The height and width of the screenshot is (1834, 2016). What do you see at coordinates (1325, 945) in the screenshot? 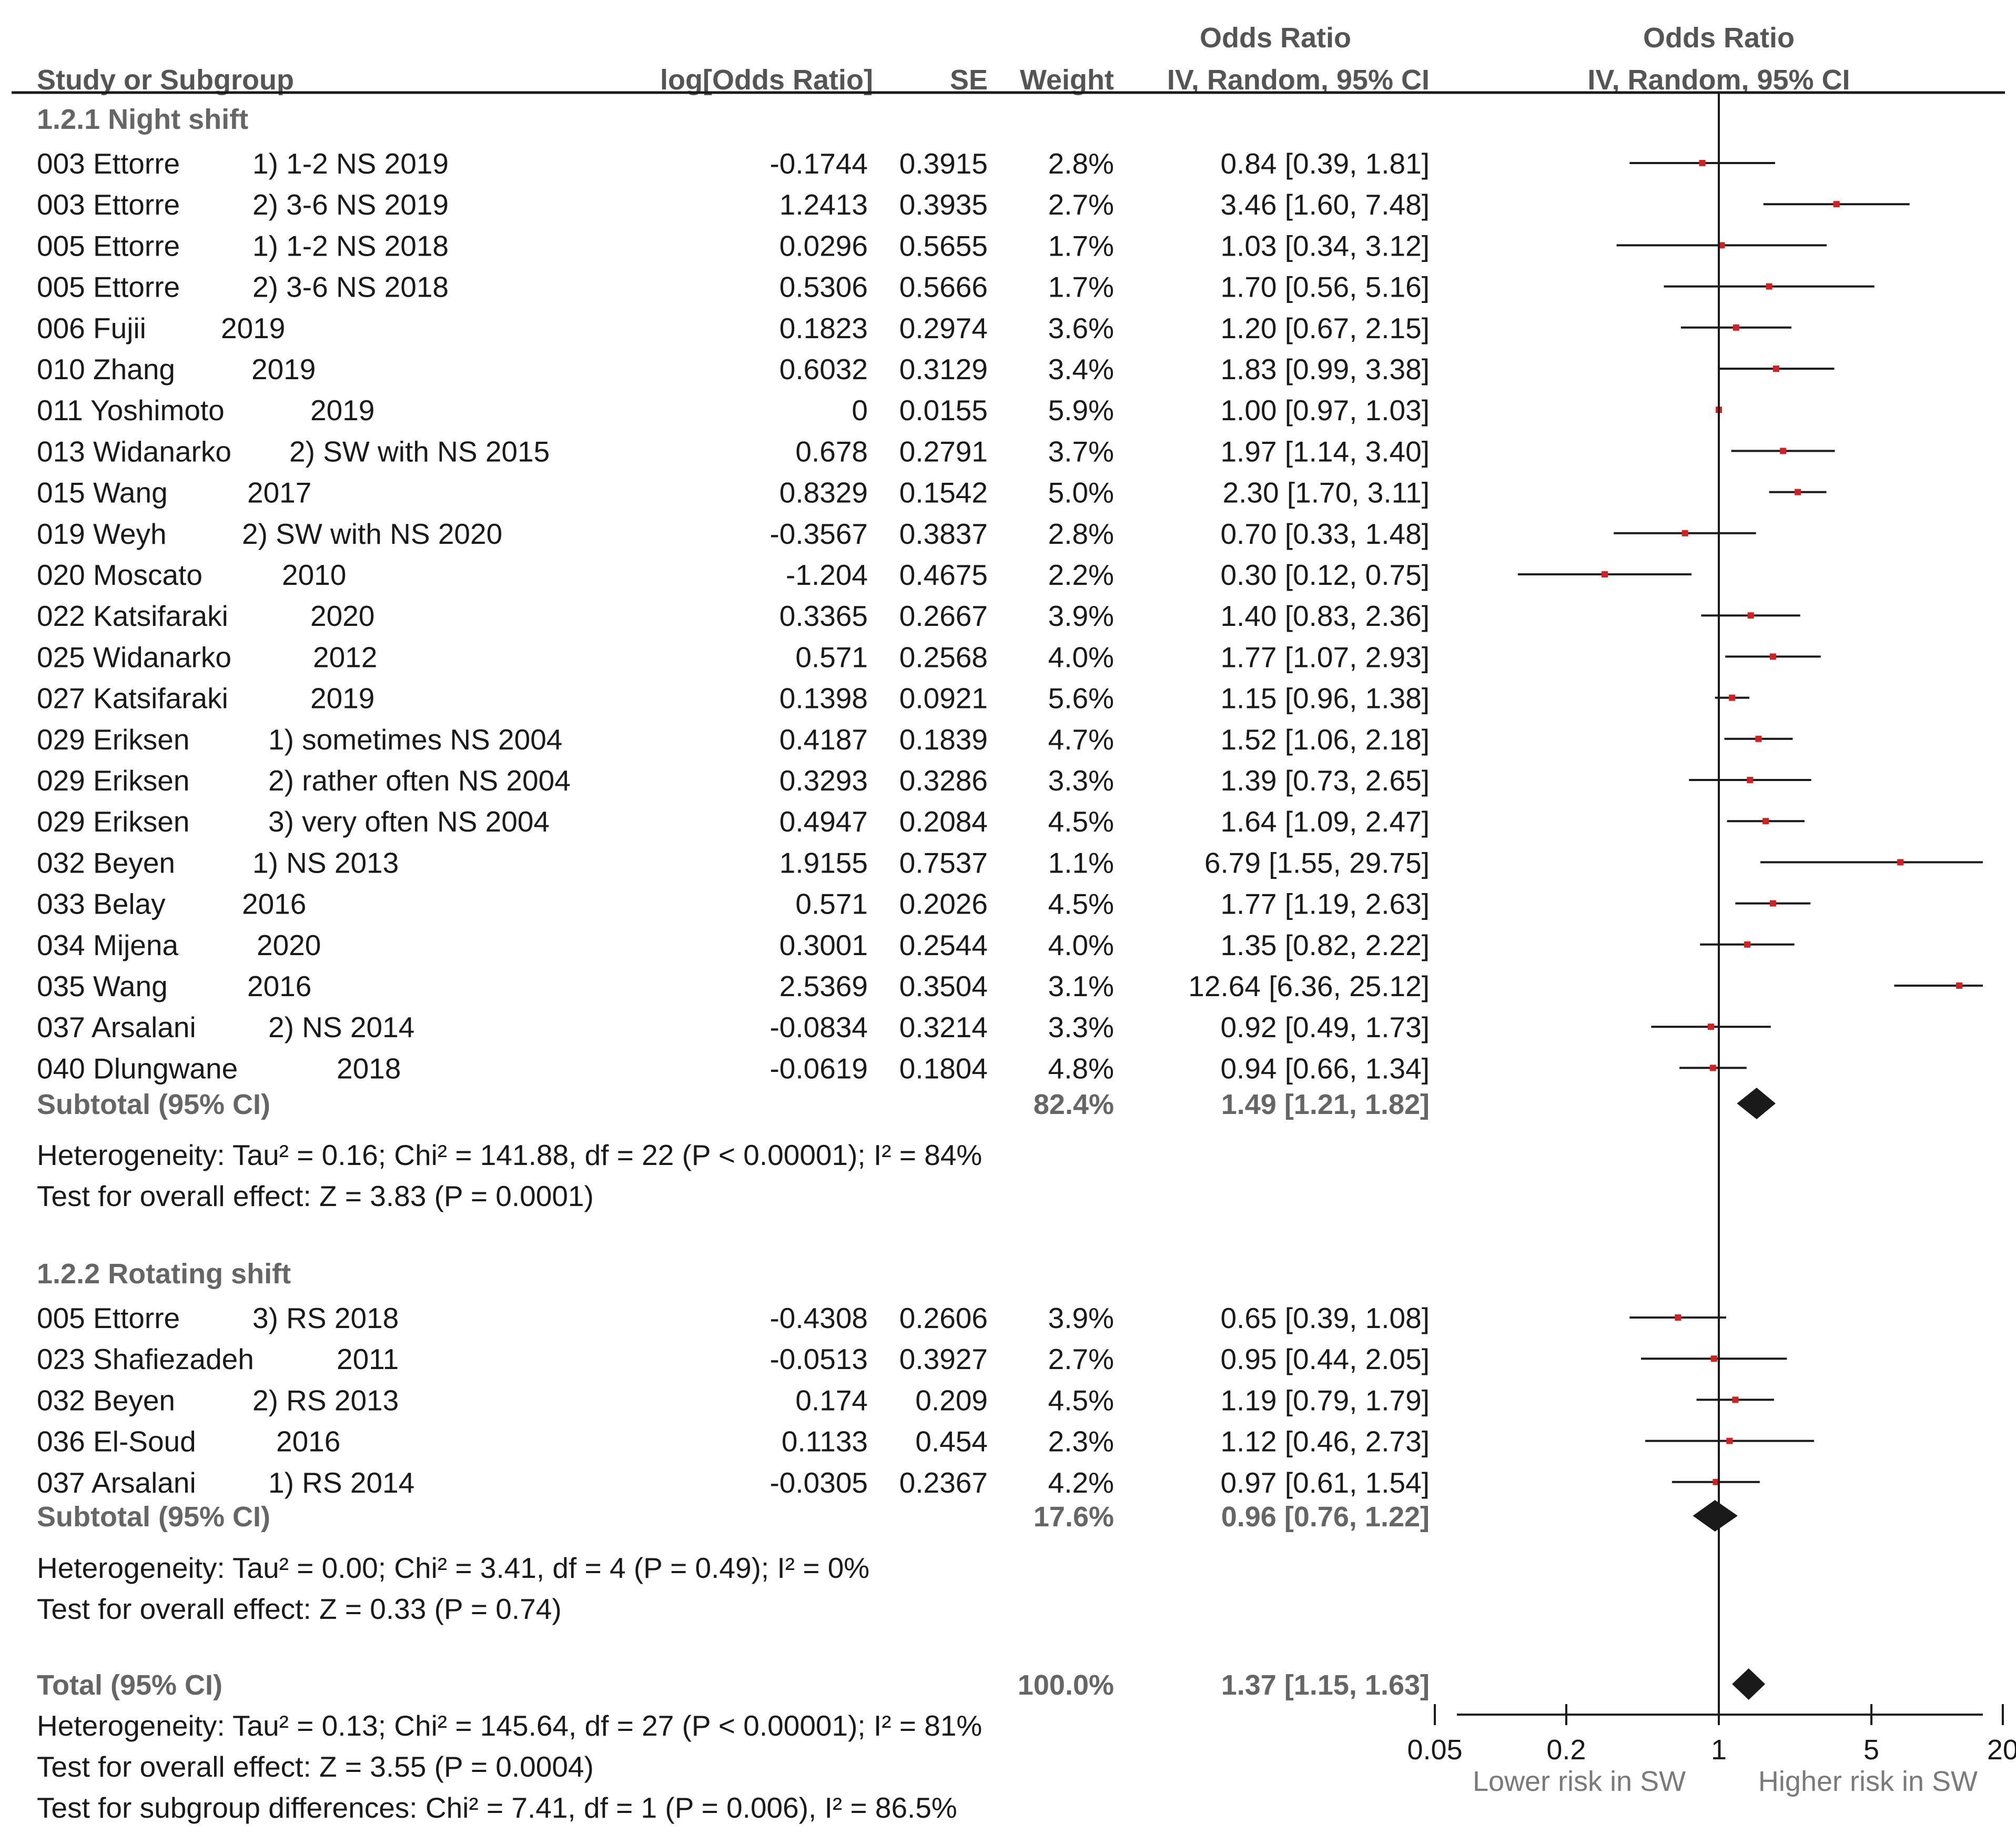
I see `ci-value: 1.35 [0.82, 2.22]` at bounding box center [1325, 945].